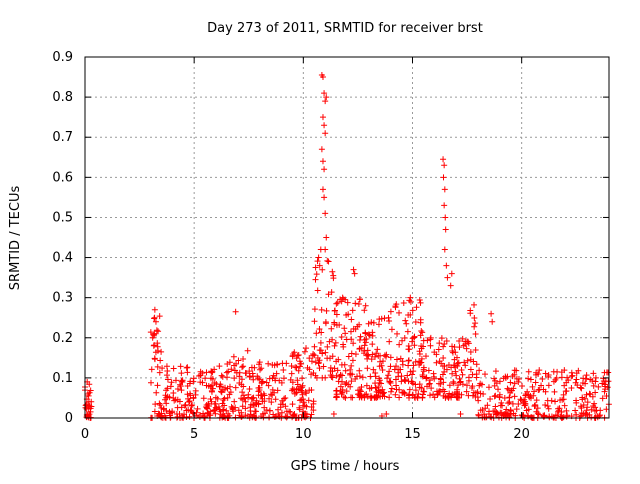  Describe the element at coordinates (62, 97) in the screenshot. I see `y-tick-label: 0.8` at that location.